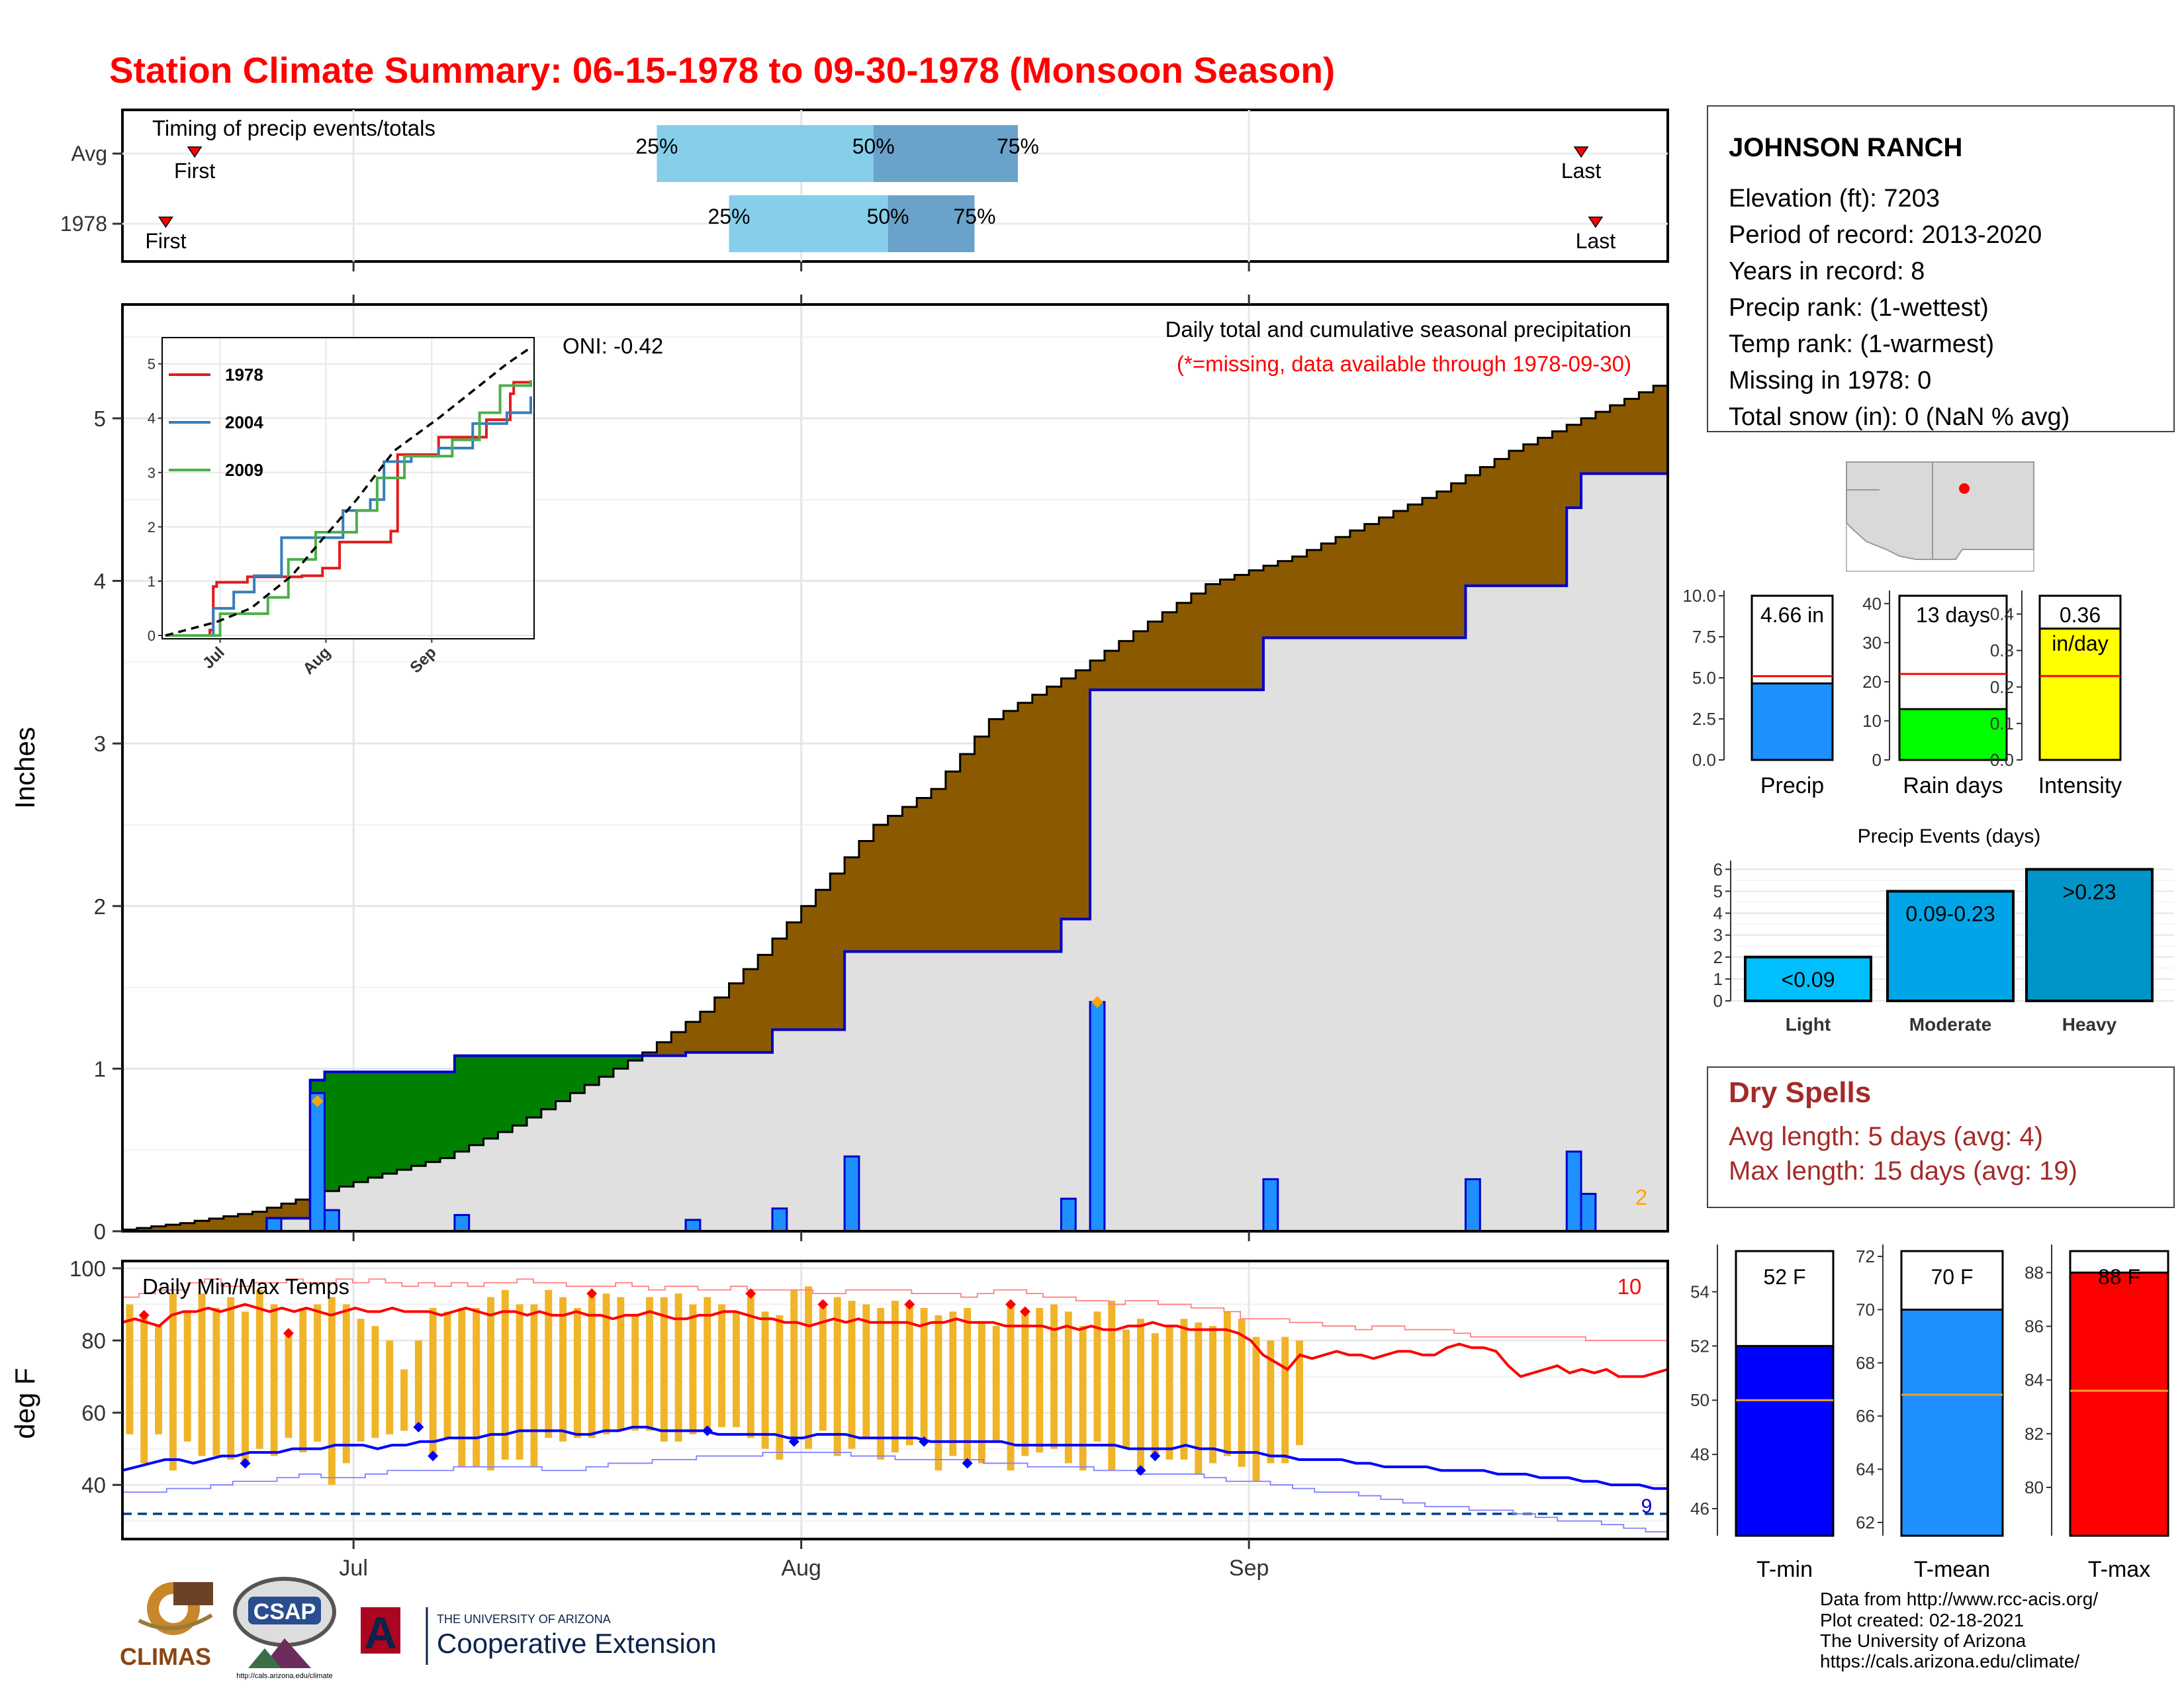 This screenshot has height=1688, width=2184. I want to click on temp-x-tick-label: Sep, so click(1249, 1568).